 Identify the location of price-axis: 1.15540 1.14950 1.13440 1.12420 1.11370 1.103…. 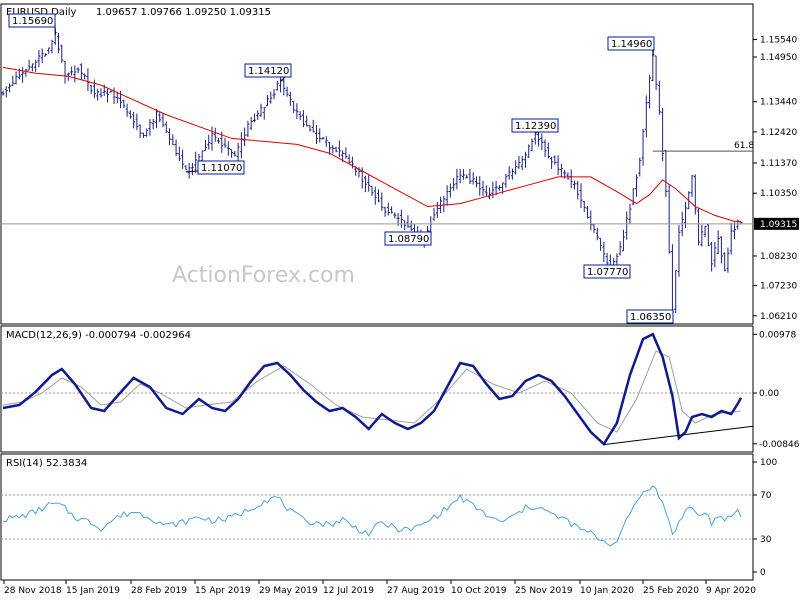
(775, 179).